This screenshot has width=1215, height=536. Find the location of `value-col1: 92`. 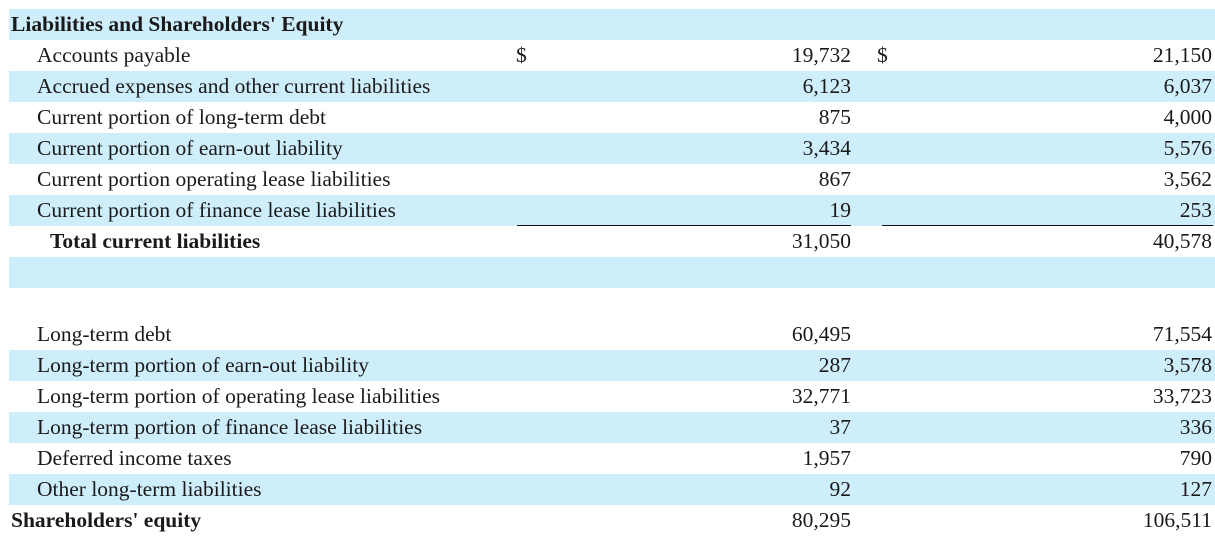

value-col1: 92 is located at coordinates (840, 489).